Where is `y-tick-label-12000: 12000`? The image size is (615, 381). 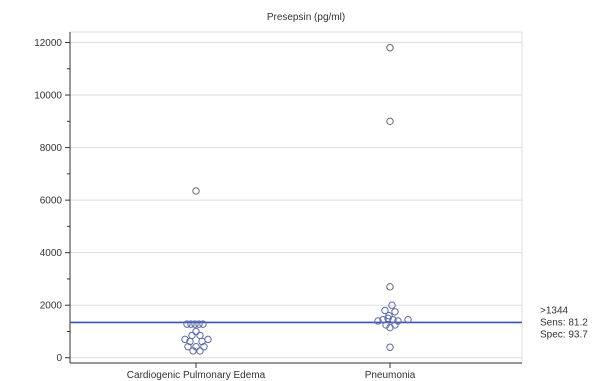 y-tick-label-12000: 12000 is located at coordinates (48, 43).